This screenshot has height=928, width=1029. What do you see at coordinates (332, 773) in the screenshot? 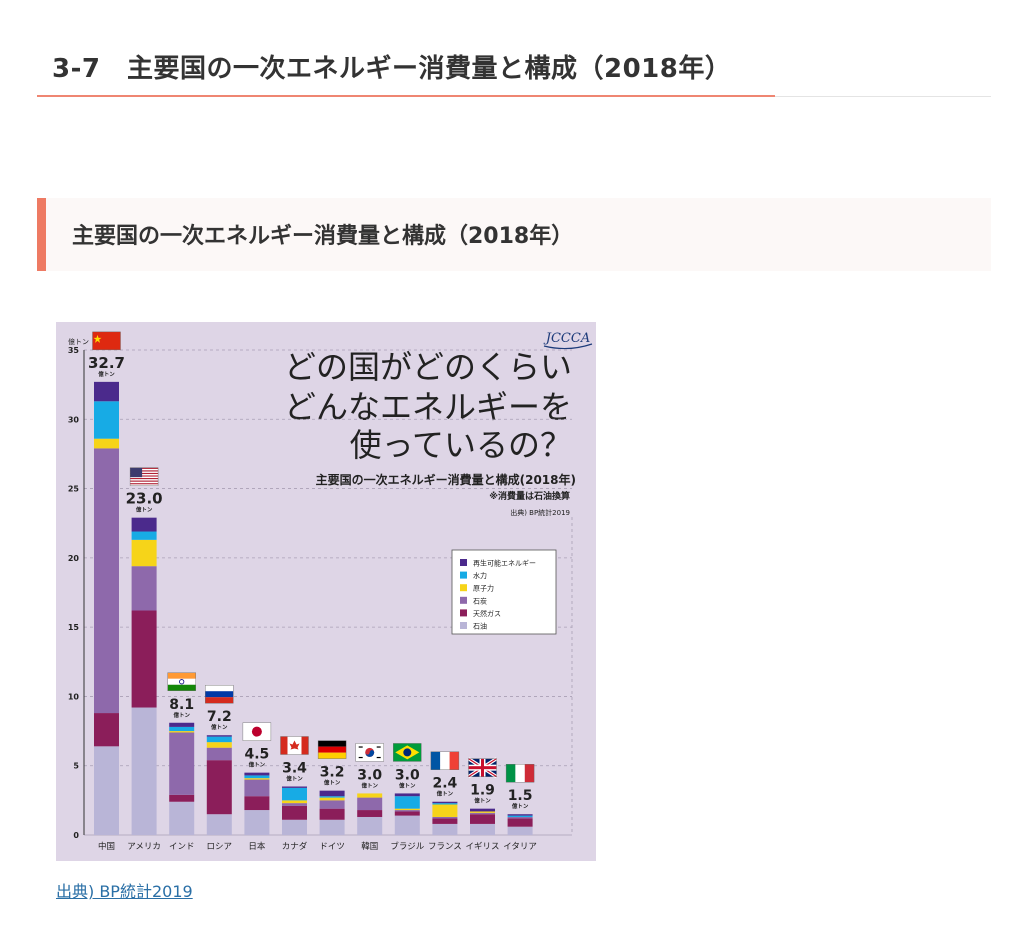
I see `total-label: 3.2` at bounding box center [332, 773].